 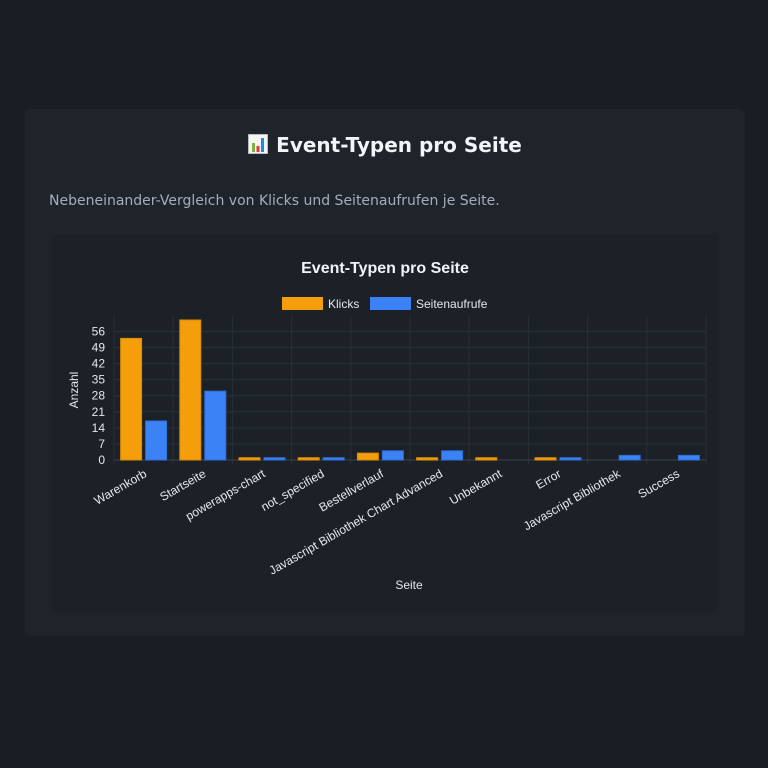 I want to click on y-tick-label: 14, so click(x=99, y=428).